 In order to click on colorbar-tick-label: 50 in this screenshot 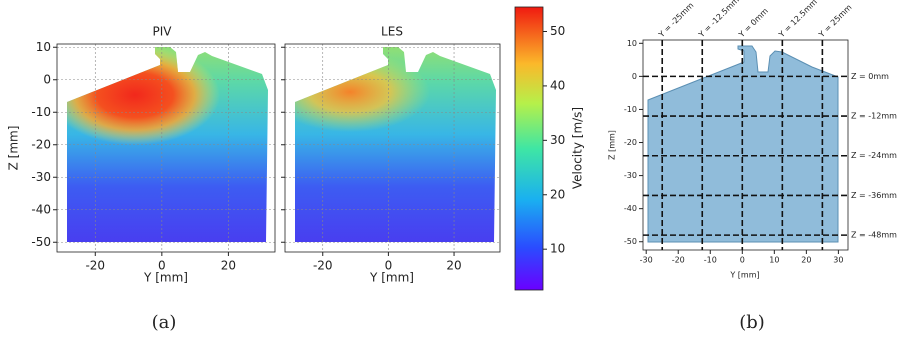, I will do `click(557, 31)`.